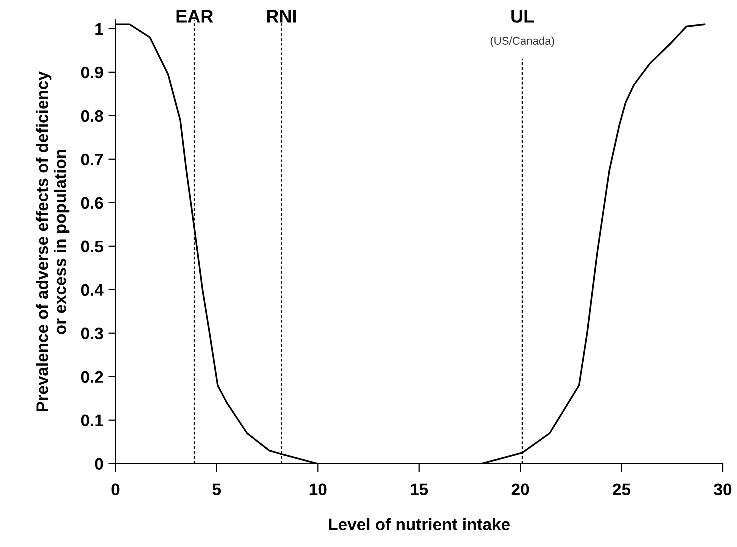 The width and height of the screenshot is (737, 547). Describe the element at coordinates (92, 290) in the screenshot. I see `y-tick-label: 0.4` at that location.